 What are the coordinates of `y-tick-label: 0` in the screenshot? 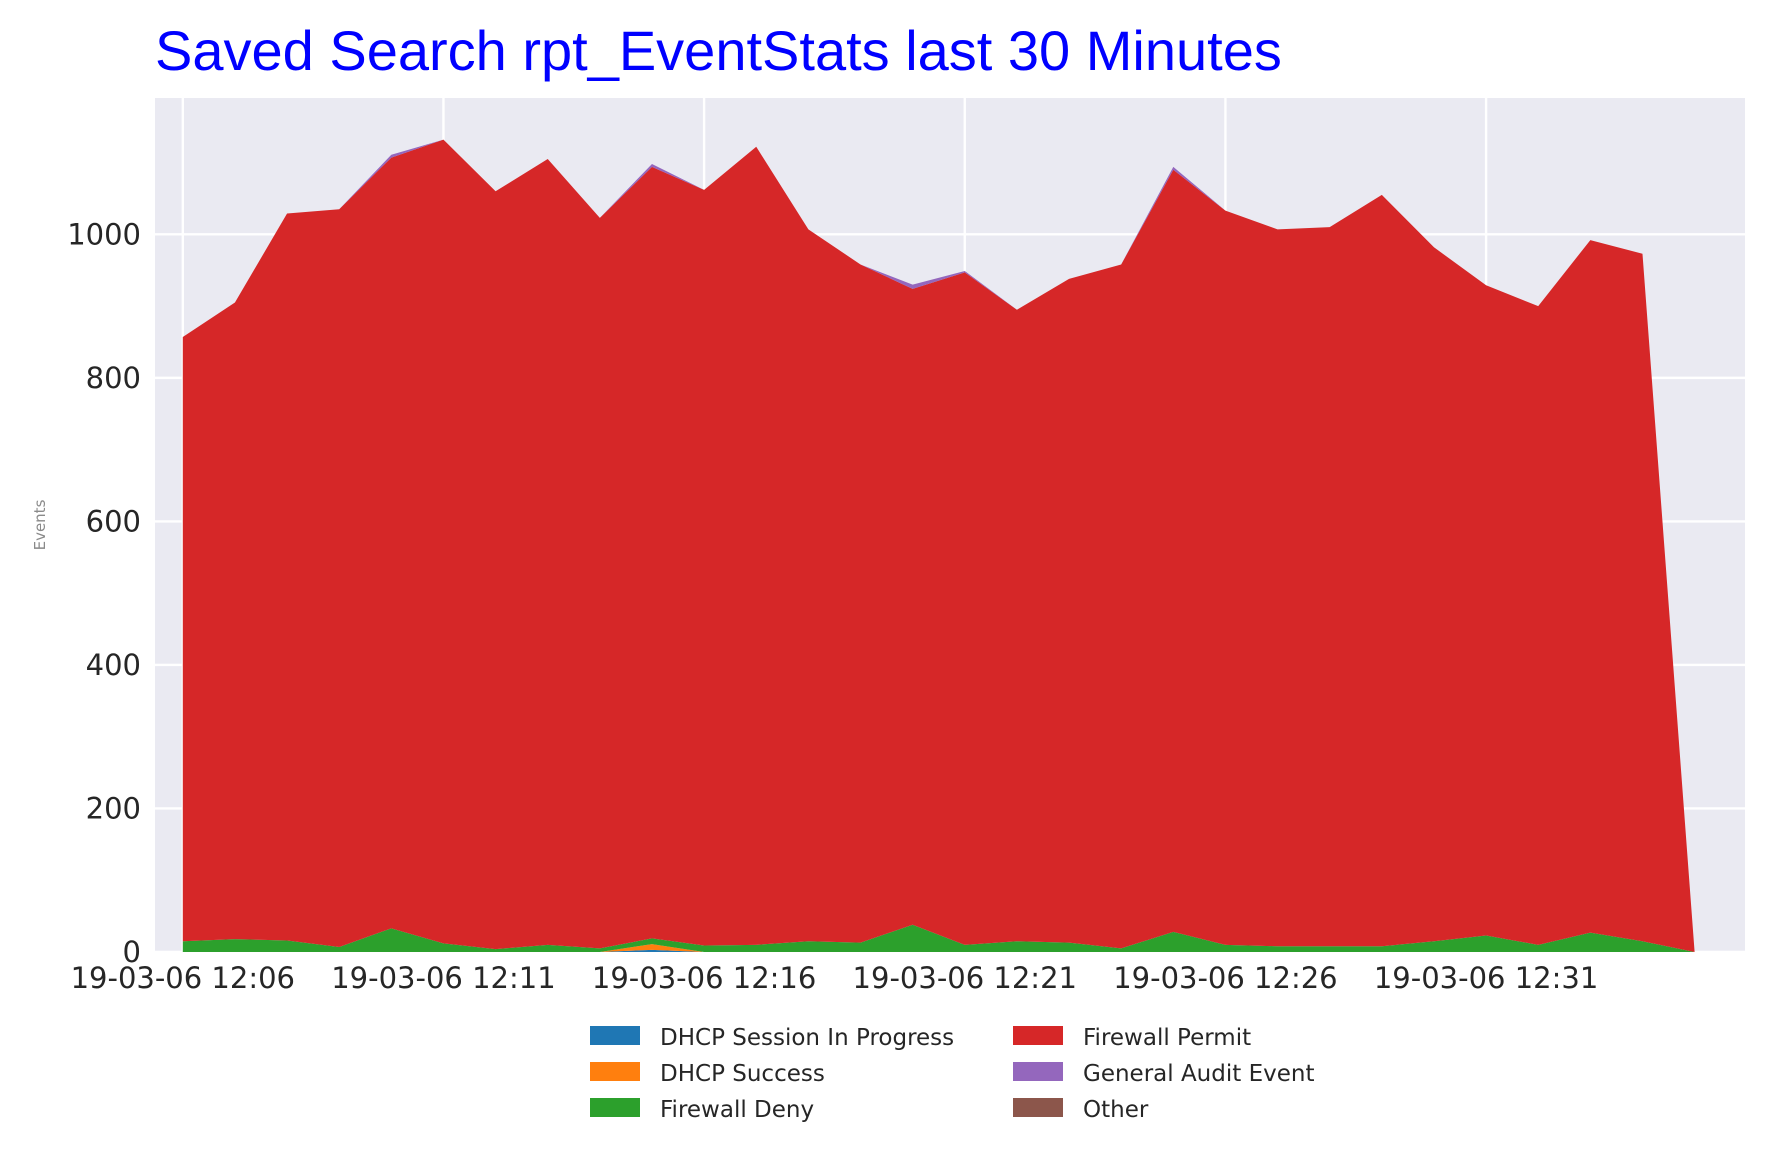 It's located at (132, 952).